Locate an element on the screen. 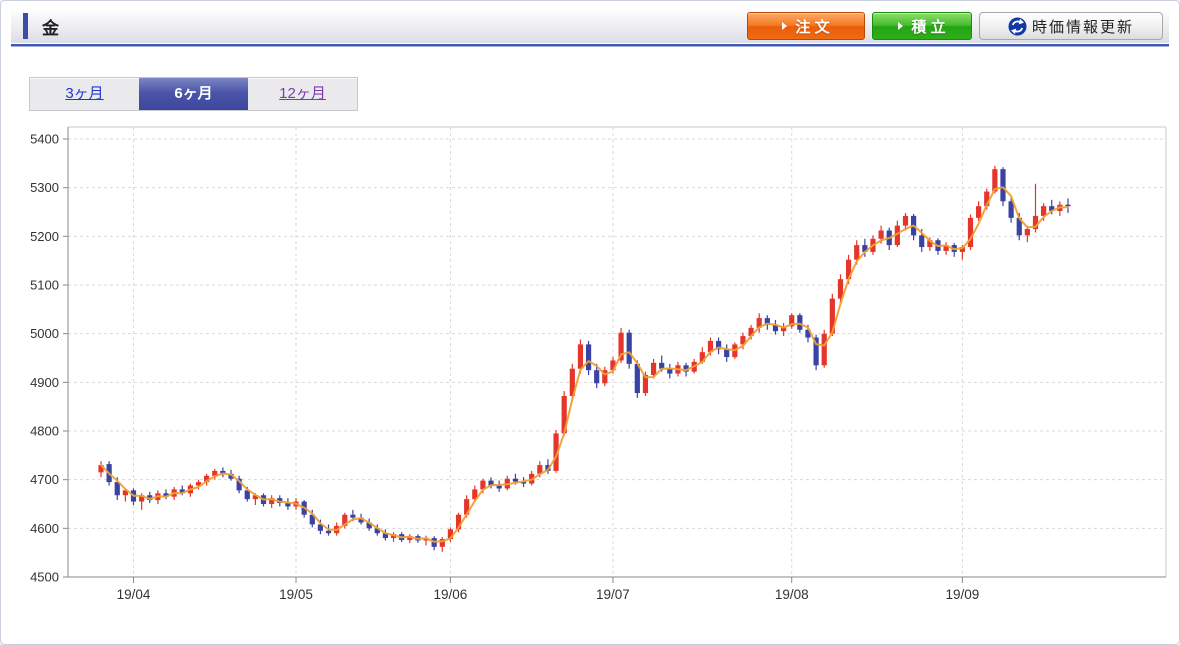  header-buttons: 注 文 積 立 時価情報更新 is located at coordinates (958, 26).